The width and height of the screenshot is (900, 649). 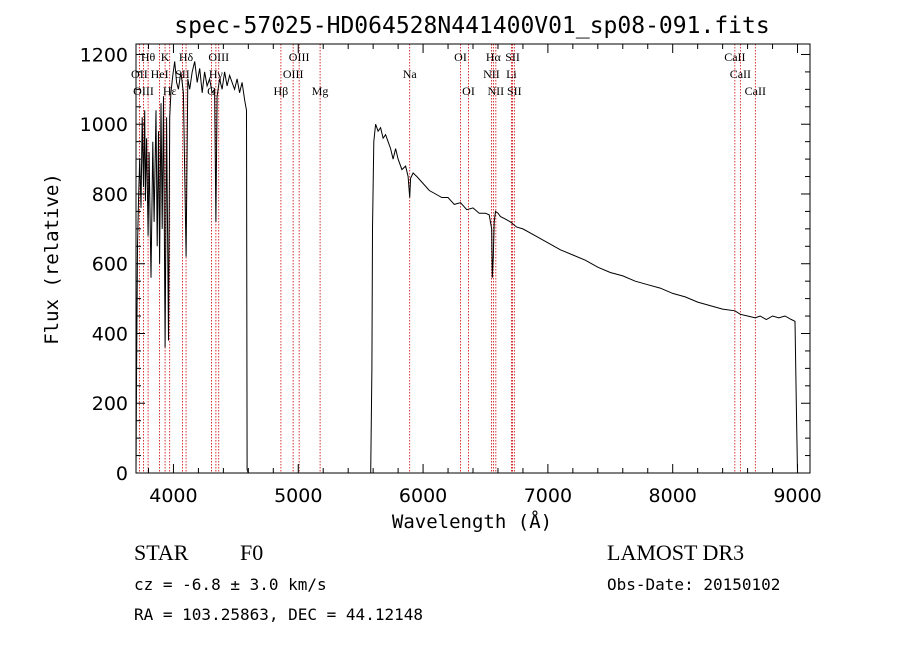 I want to click on observation-date: Obs-Date: 20150102, so click(x=694, y=584).